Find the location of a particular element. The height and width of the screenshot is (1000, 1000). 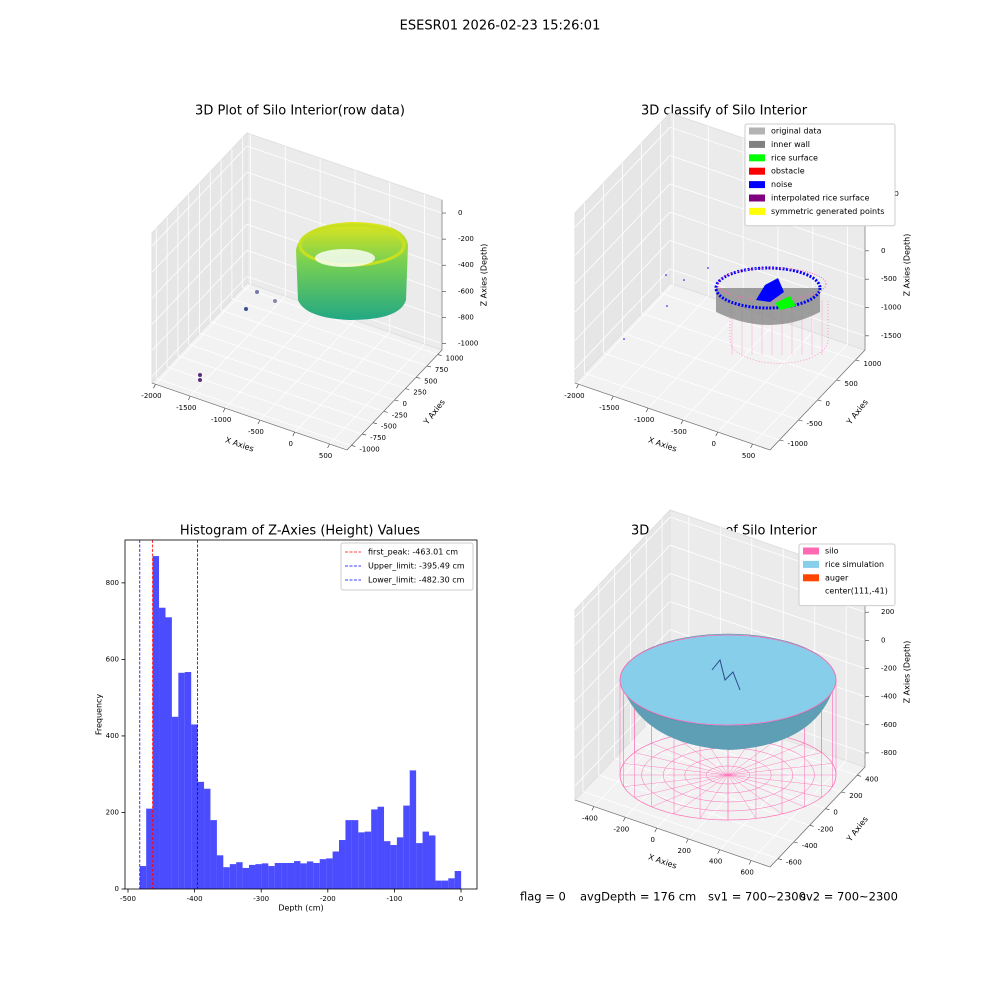

point-cloud-hole is located at coordinates (345, 258).